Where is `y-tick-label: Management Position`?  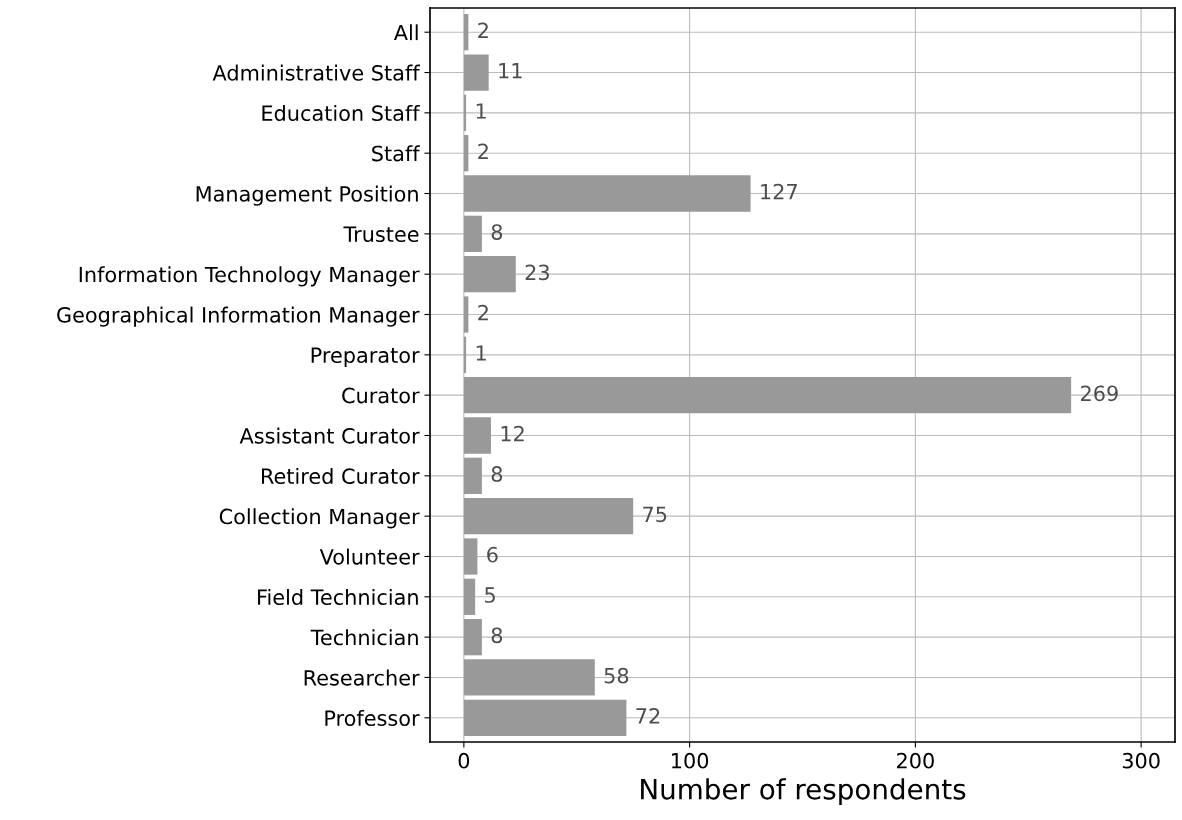 y-tick-label: Management Position is located at coordinates (307, 195).